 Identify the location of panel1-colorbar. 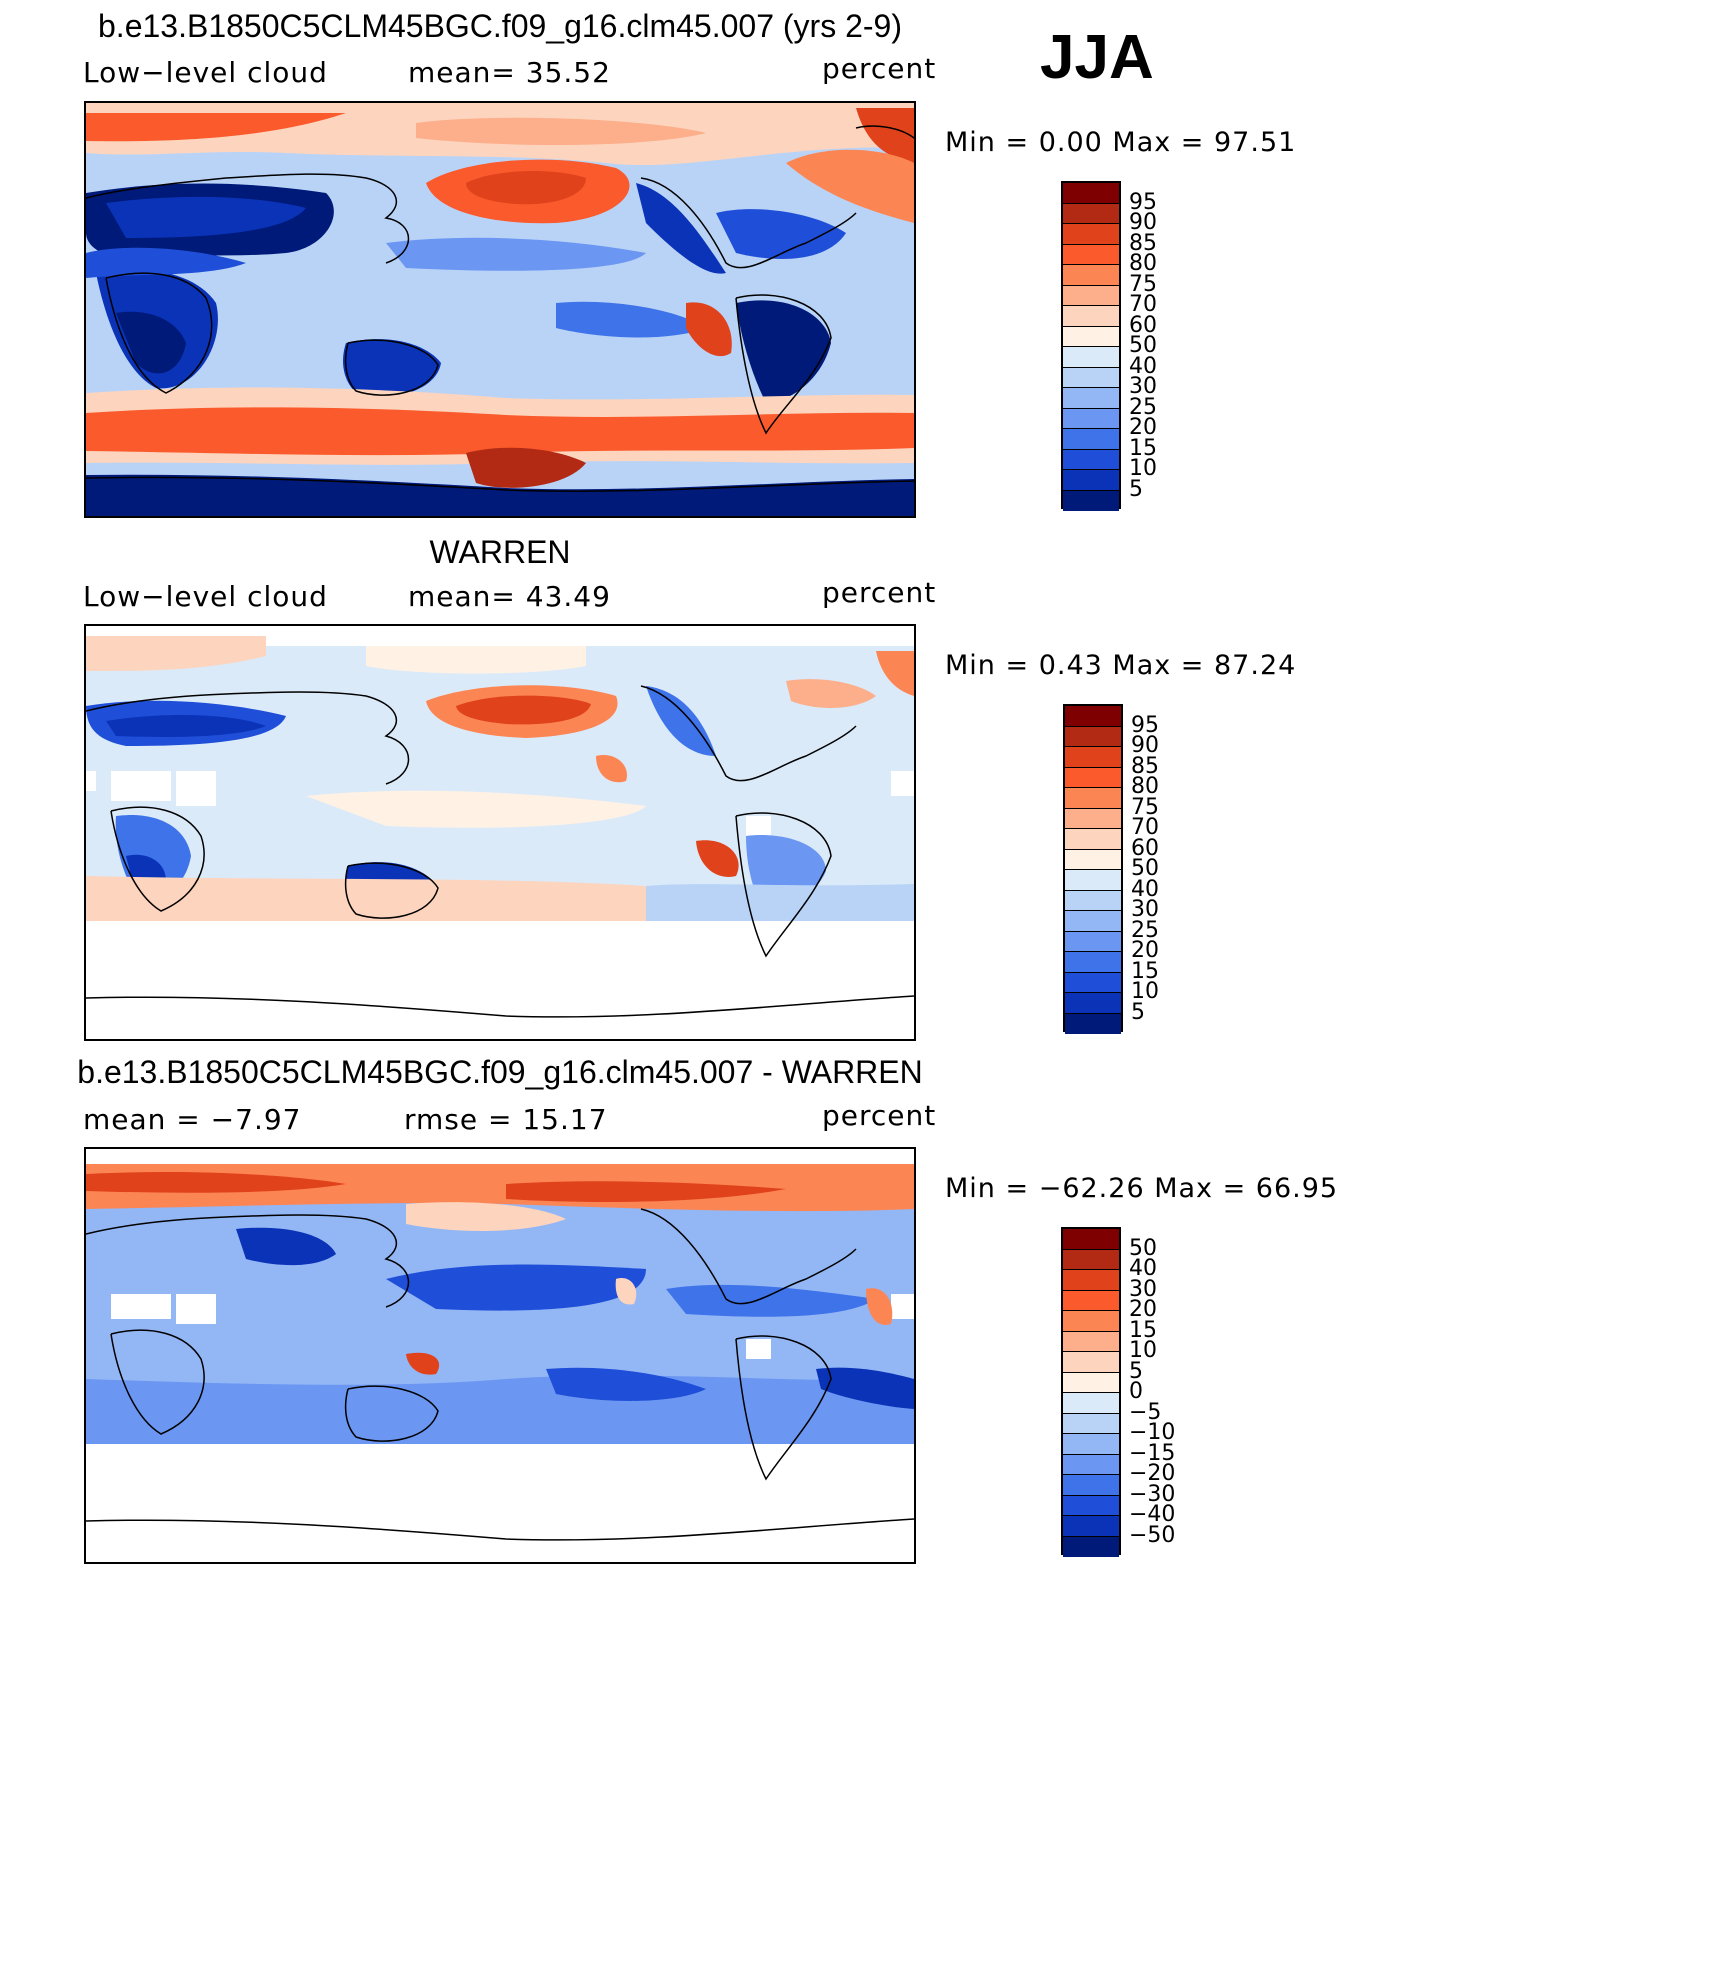
(1091, 346).